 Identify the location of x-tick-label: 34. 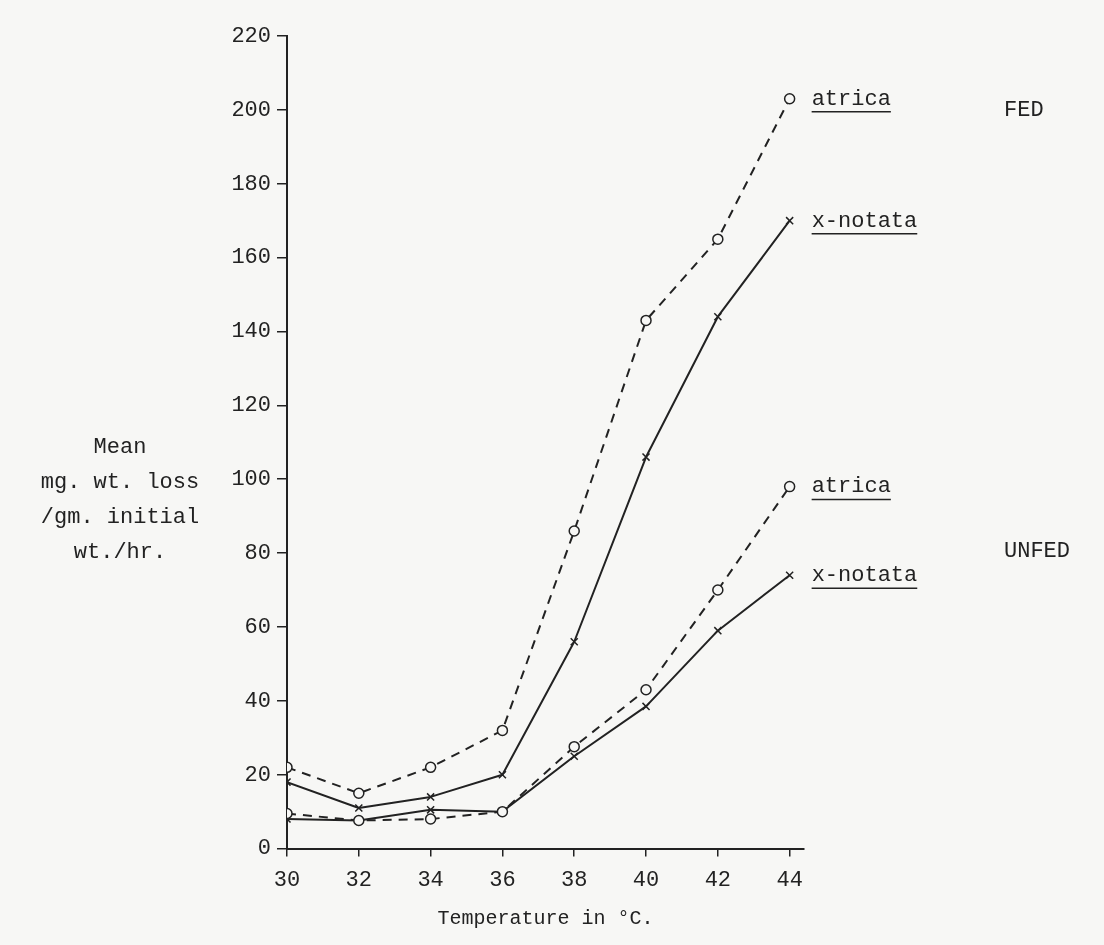
(430, 880).